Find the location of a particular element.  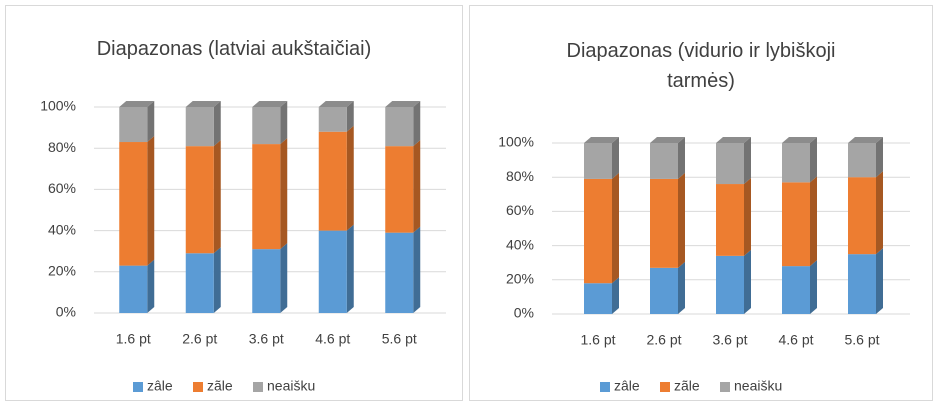

x-tick-label: 4.6 pt is located at coordinates (332, 339).